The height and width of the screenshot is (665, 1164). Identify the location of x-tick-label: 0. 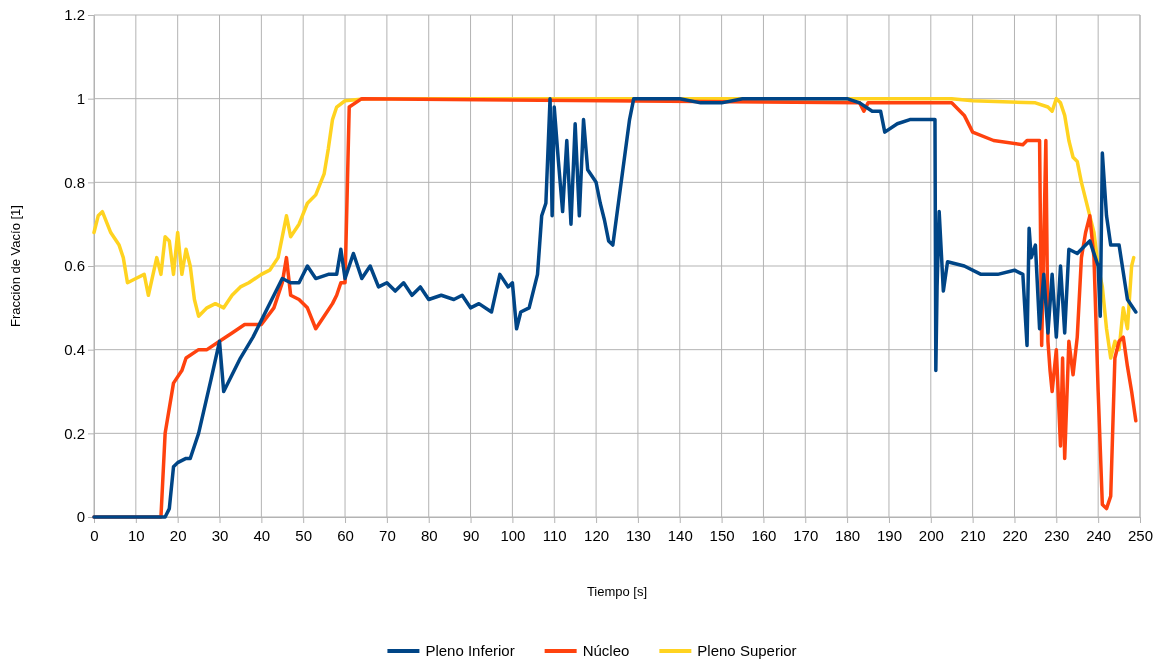
(94, 535).